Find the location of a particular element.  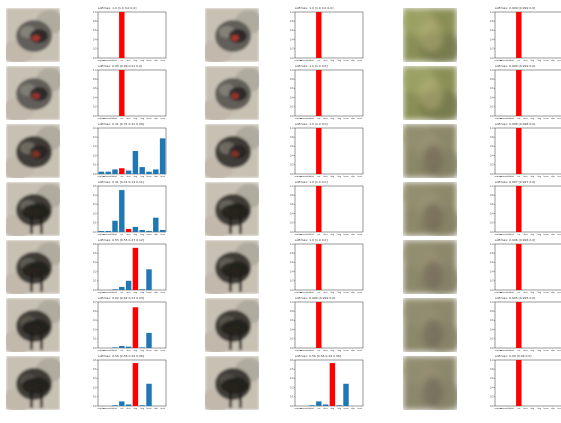

y-tick-label: 0.3 is located at coordinates (95, 329).